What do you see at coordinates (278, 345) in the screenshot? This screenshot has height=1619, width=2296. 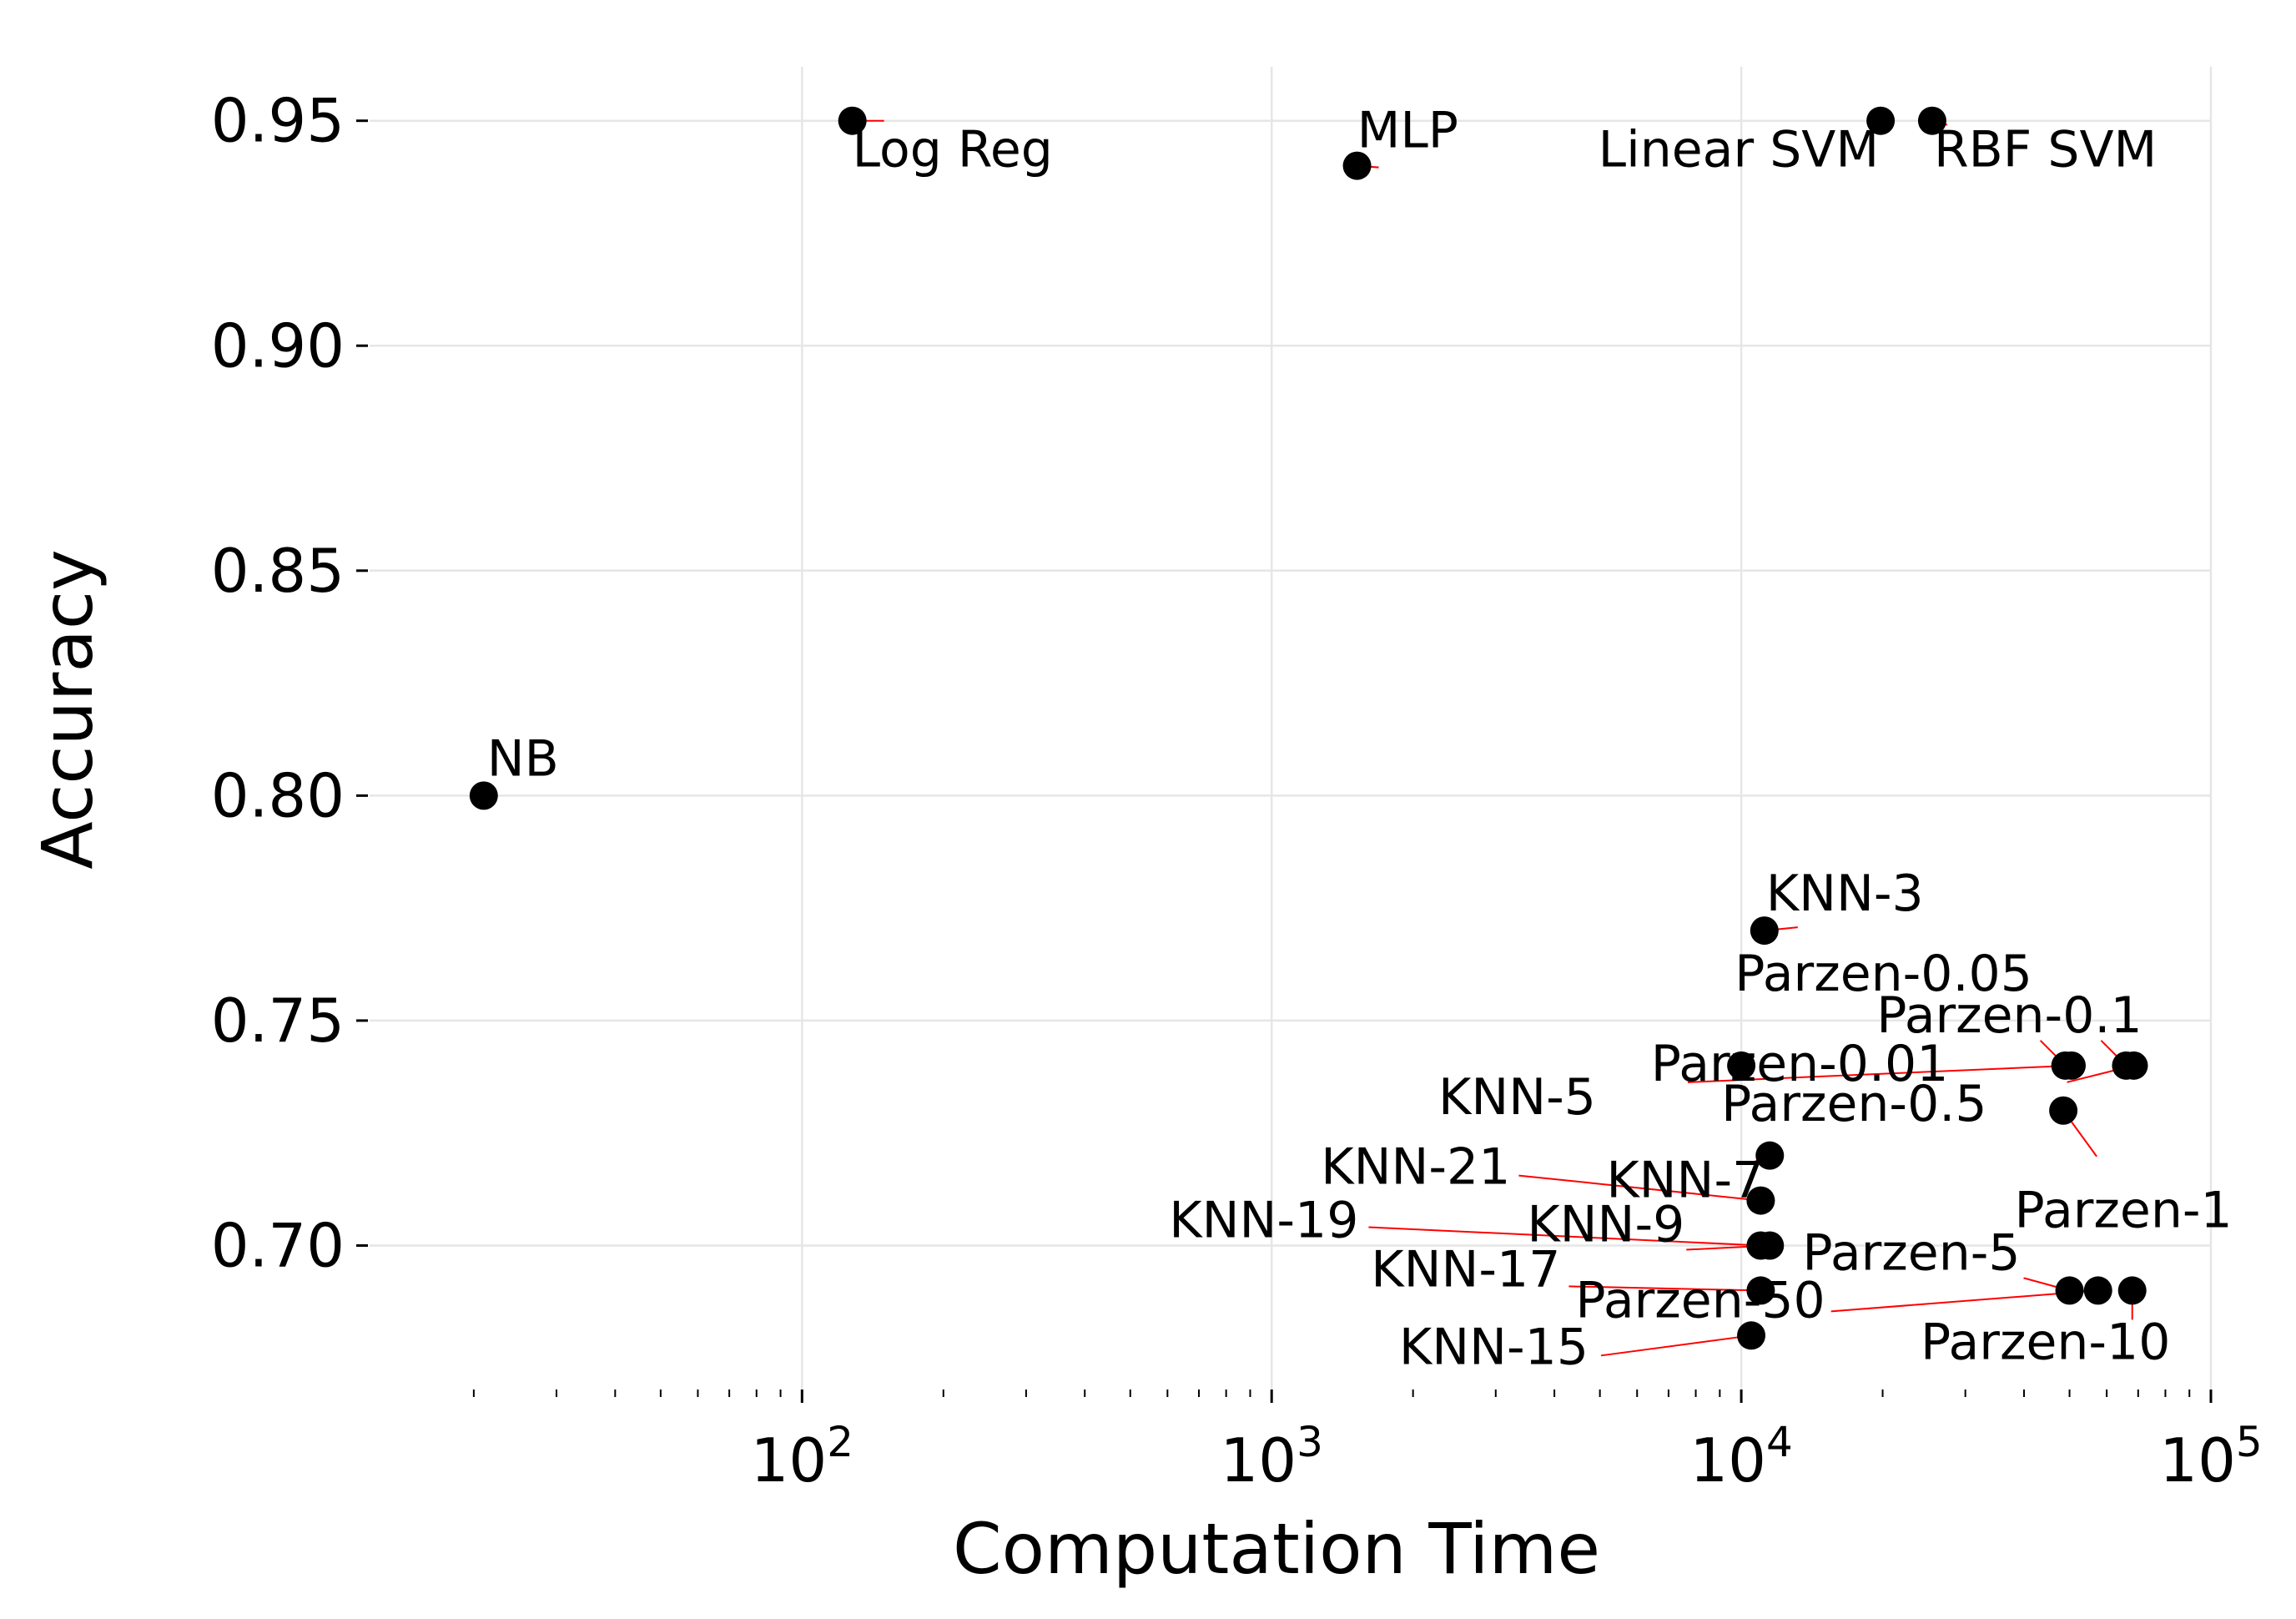 I see `y-tick-label: 0.90` at bounding box center [278, 345].